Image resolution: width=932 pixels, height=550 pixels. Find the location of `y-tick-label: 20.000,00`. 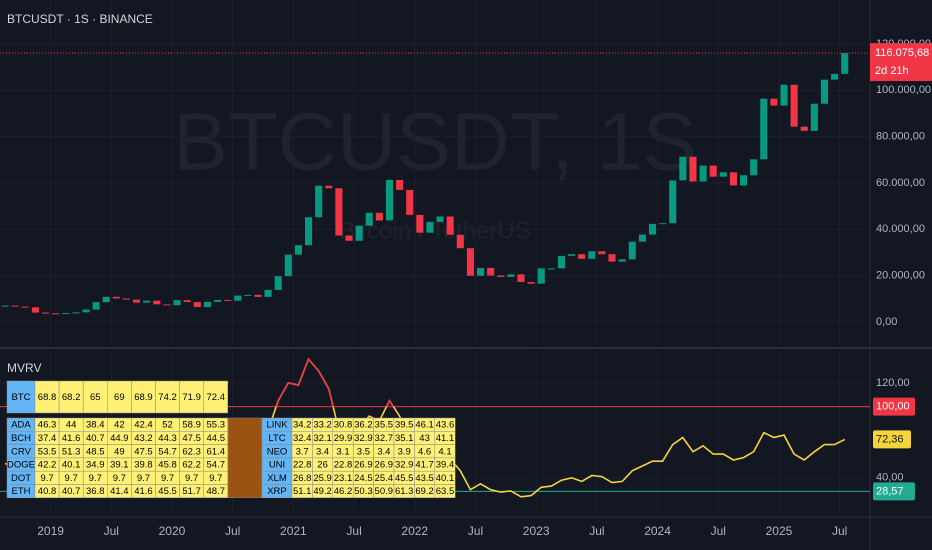

y-tick-label: 20.000,00 is located at coordinates (900, 275).